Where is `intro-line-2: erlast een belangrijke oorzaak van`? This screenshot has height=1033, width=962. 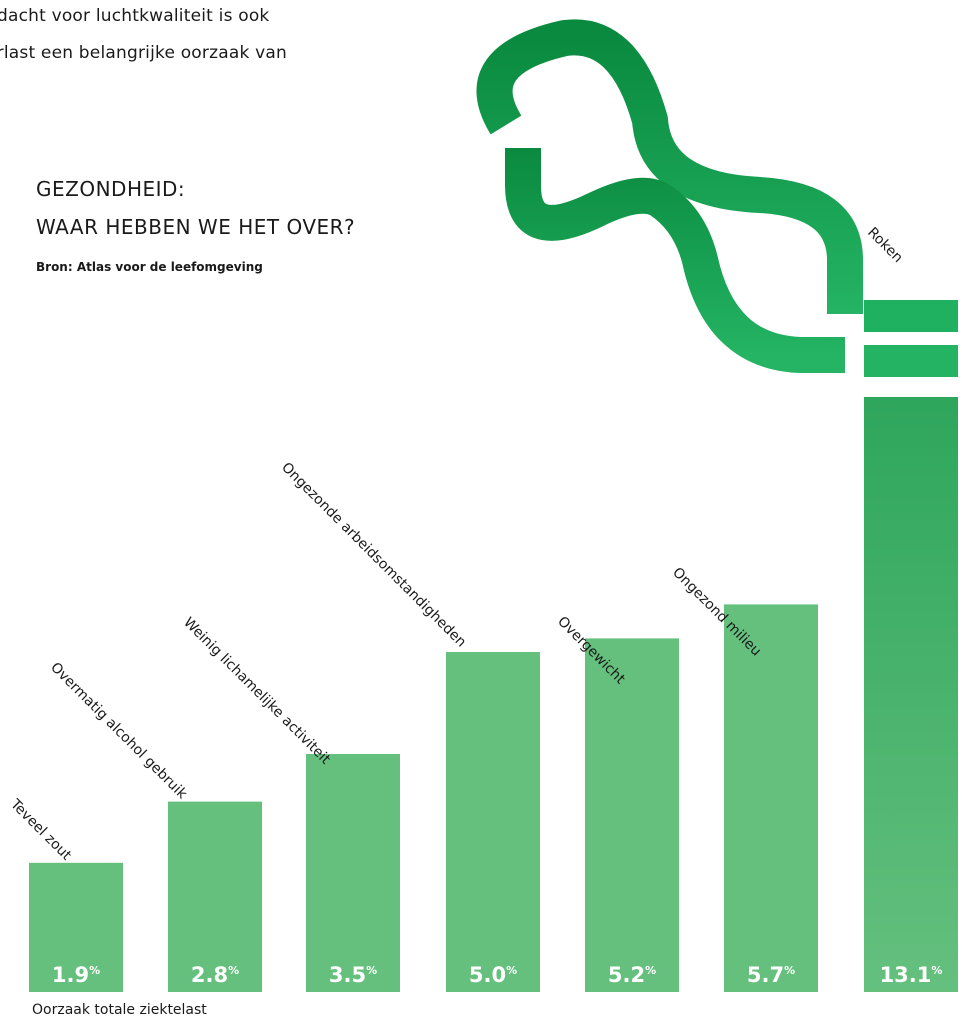
intro-line-2: erlast een belangrijke oorzaak van is located at coordinates (143, 53).